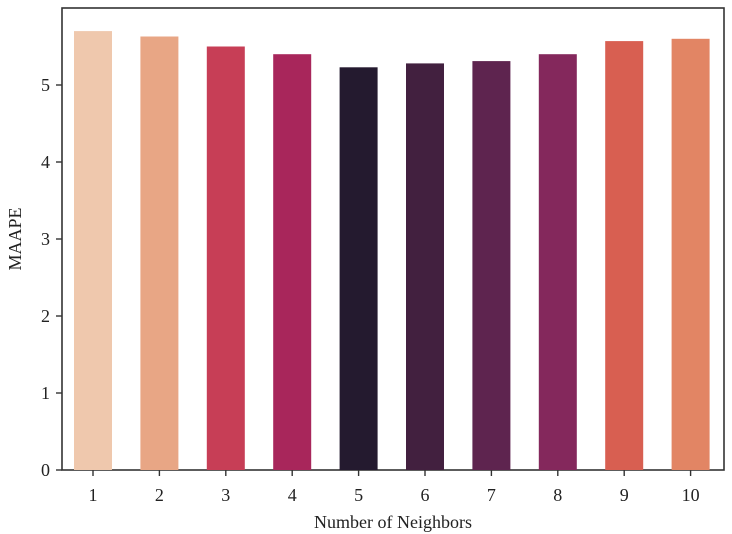  I want to click on x-tick-label: 9, so click(624, 495).